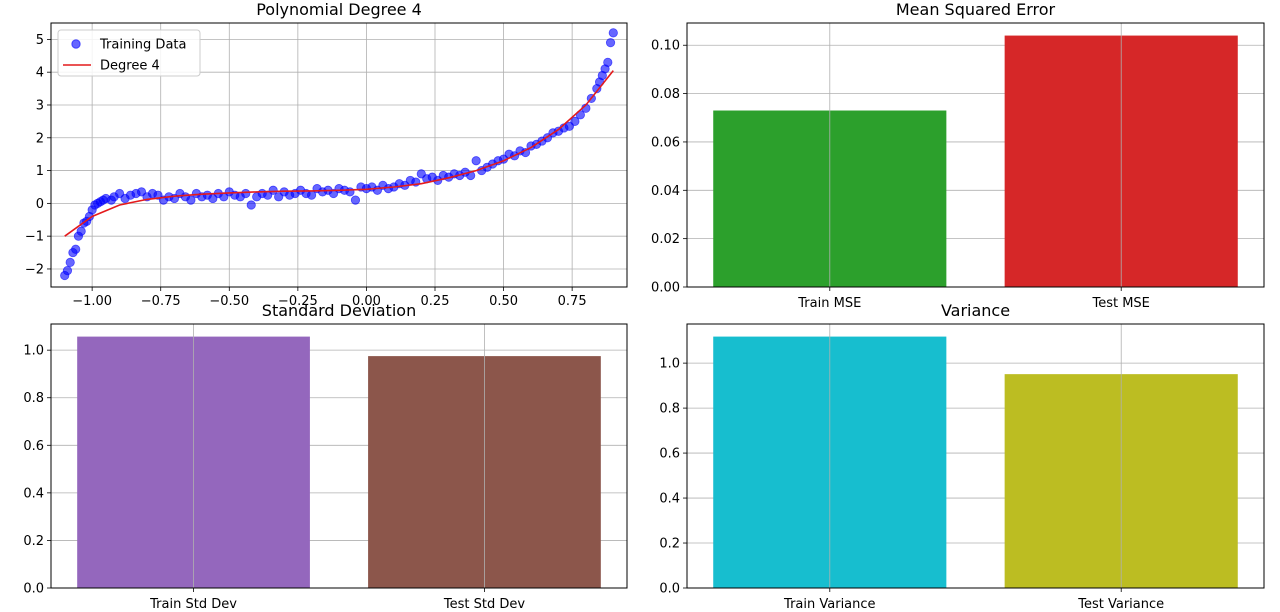 The width and height of the screenshot is (1280, 612). Describe the element at coordinates (665, 239) in the screenshot. I see `y-tick-label: 0.02` at that location.